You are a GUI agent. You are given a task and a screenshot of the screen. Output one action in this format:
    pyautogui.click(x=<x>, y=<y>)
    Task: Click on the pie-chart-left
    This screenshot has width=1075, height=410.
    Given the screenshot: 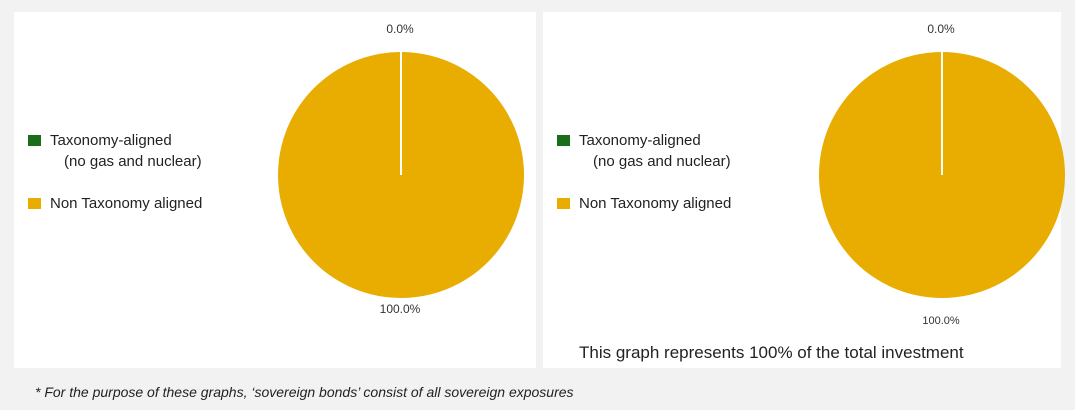 What is the action you would take?
    pyautogui.click(x=401, y=175)
    